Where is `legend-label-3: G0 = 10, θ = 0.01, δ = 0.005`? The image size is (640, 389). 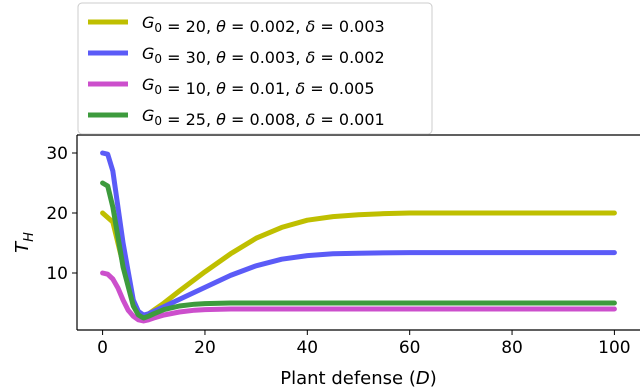
legend-label-3: G0 = 10, θ = 0.01, δ = 0.005 is located at coordinates (258, 86).